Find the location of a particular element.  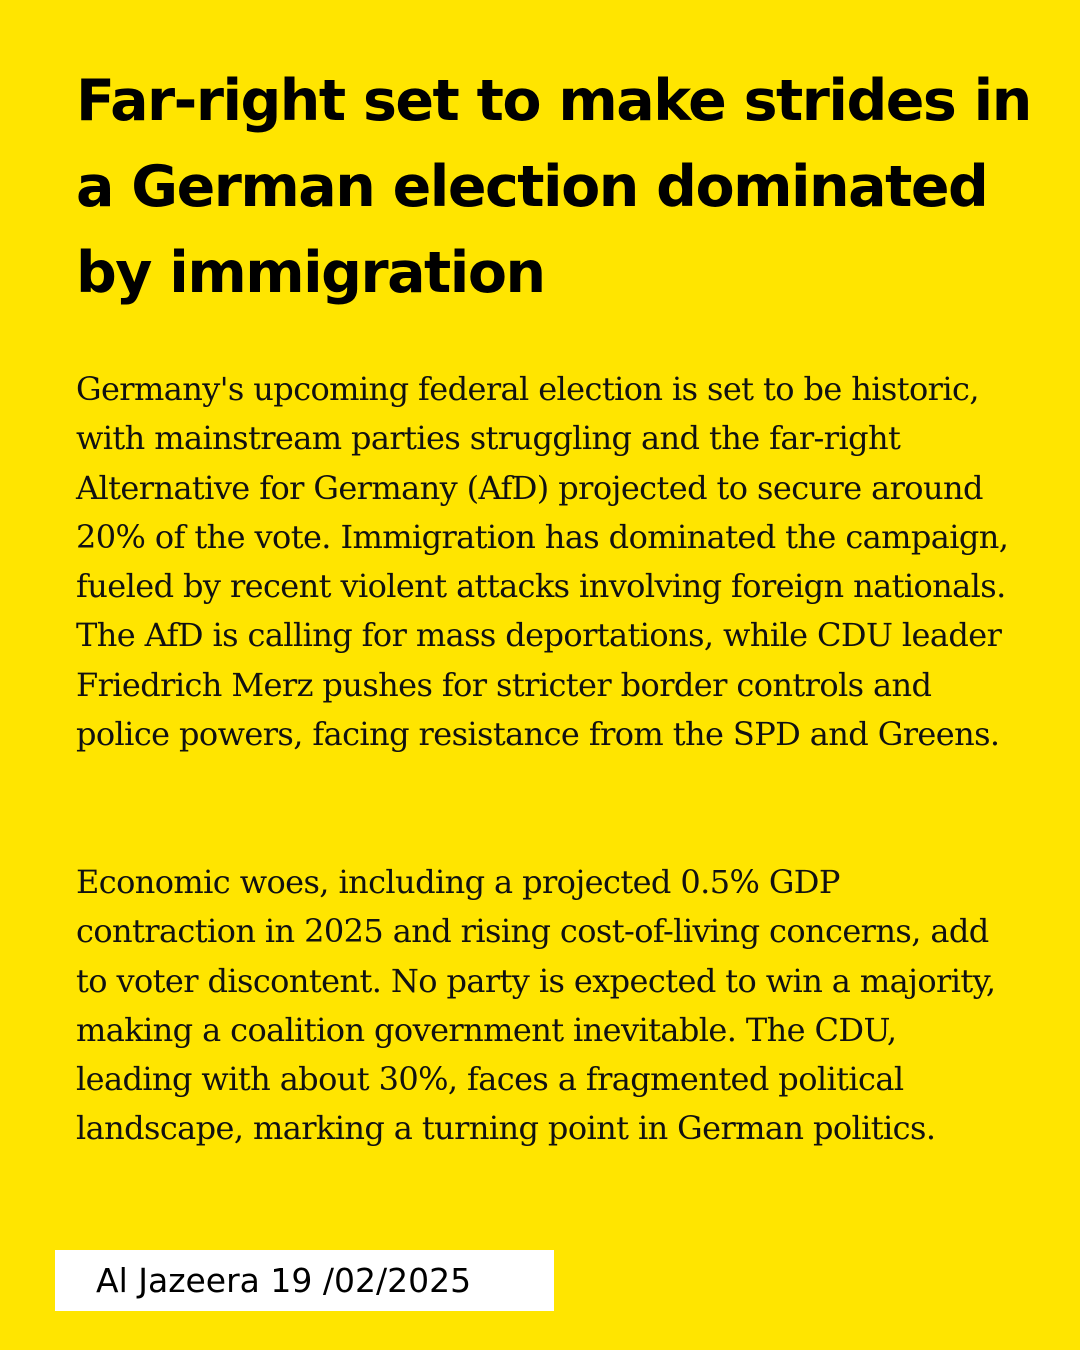

source-label: Al Jazeera 19 /02/2025 is located at coordinates (284, 1280).